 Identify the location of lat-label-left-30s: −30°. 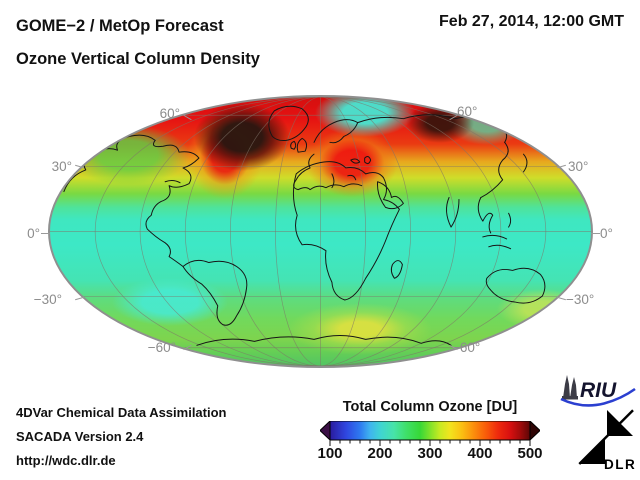
(47, 299).